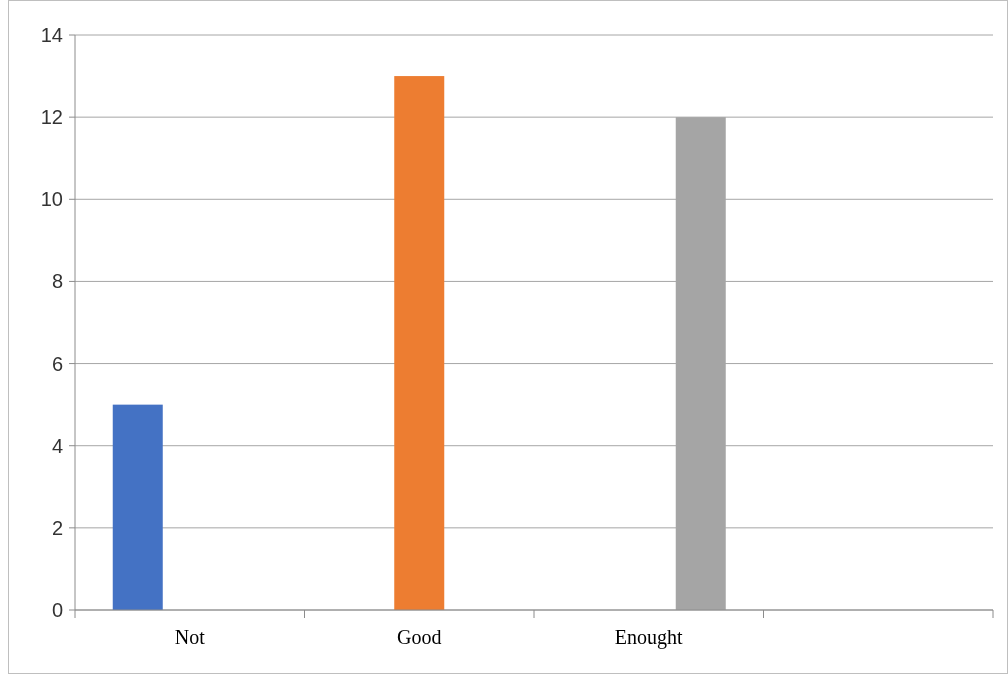 This screenshot has width=1008, height=674. Describe the element at coordinates (57, 527) in the screenshot. I see `y-tick-label: 2` at that location.